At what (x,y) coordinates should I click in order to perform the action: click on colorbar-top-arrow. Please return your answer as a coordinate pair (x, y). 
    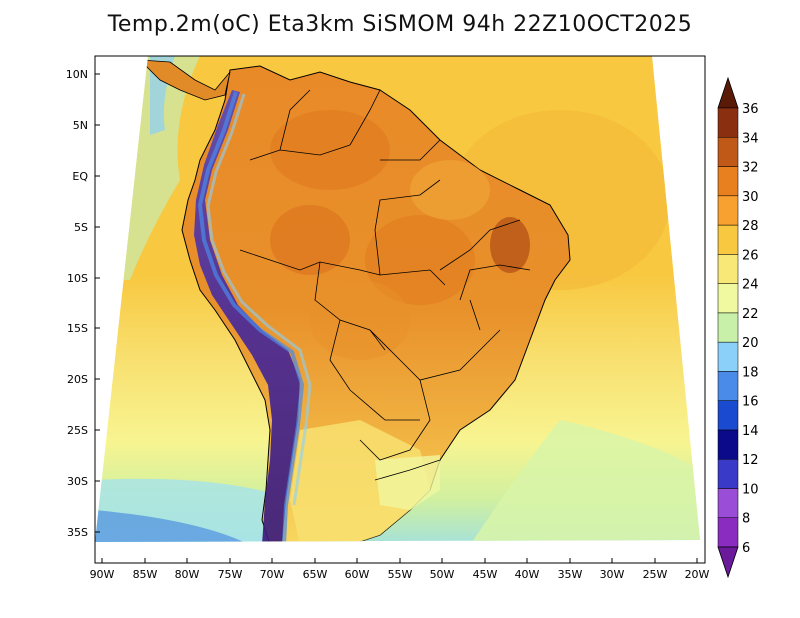
    Looking at the image, I should click on (728, 92).